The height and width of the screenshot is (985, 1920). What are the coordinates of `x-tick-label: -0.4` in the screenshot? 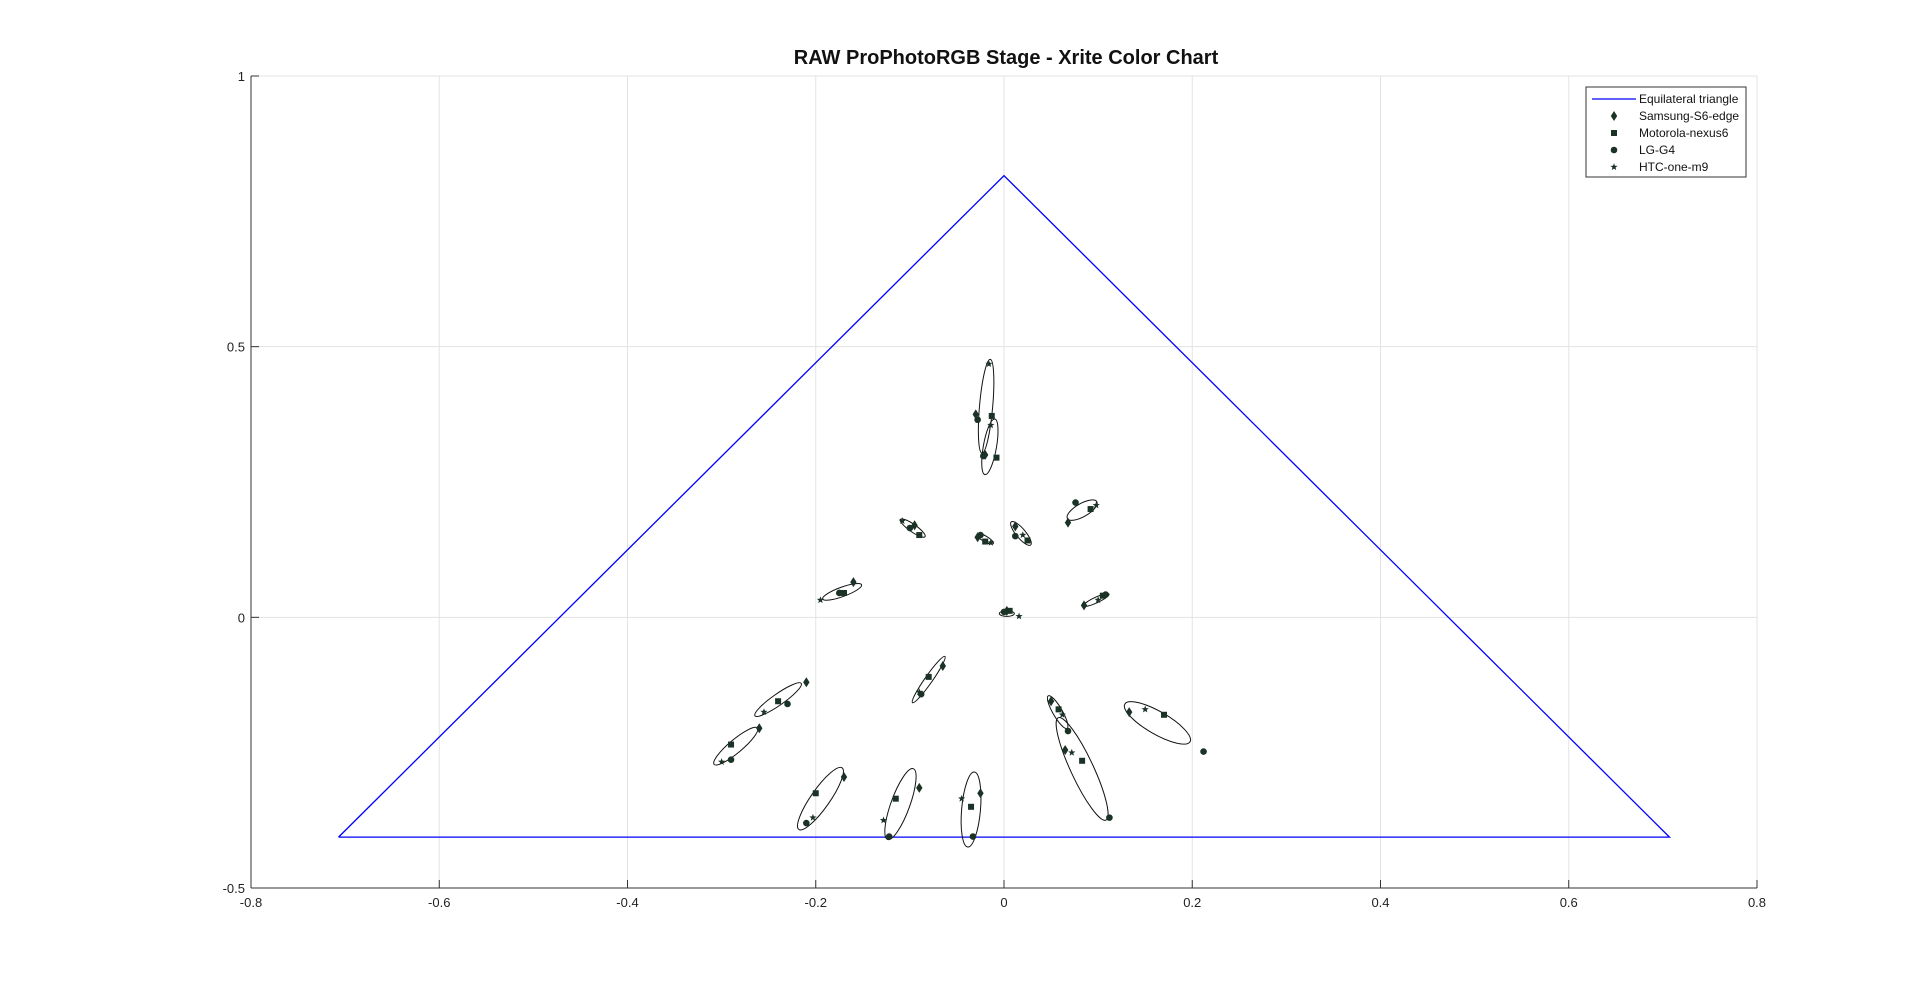 It's located at (627, 902).